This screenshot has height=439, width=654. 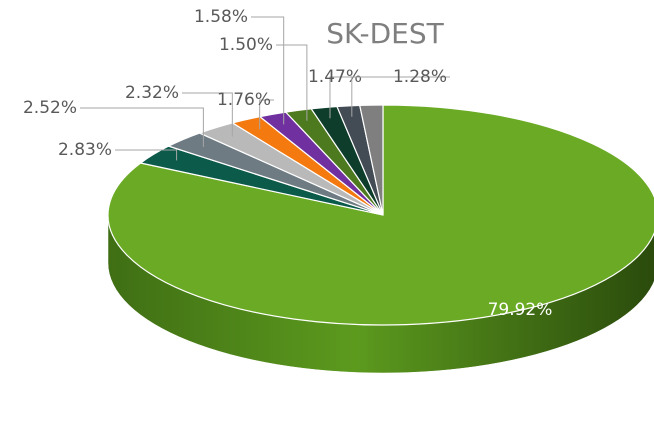 I want to click on data-label: 1.58%, so click(x=221, y=17).